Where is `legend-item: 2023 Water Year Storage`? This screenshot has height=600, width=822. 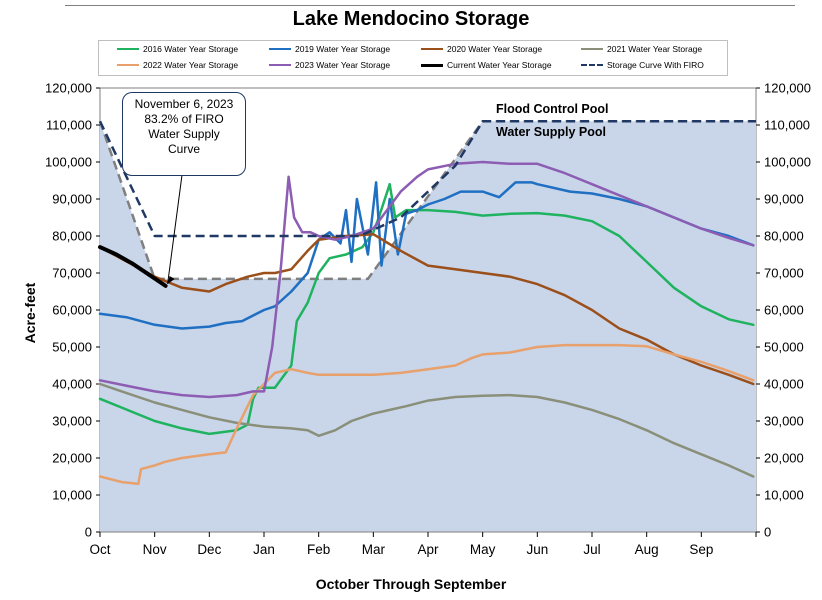
legend-item: 2023 Water Year Storage is located at coordinates (329, 65).